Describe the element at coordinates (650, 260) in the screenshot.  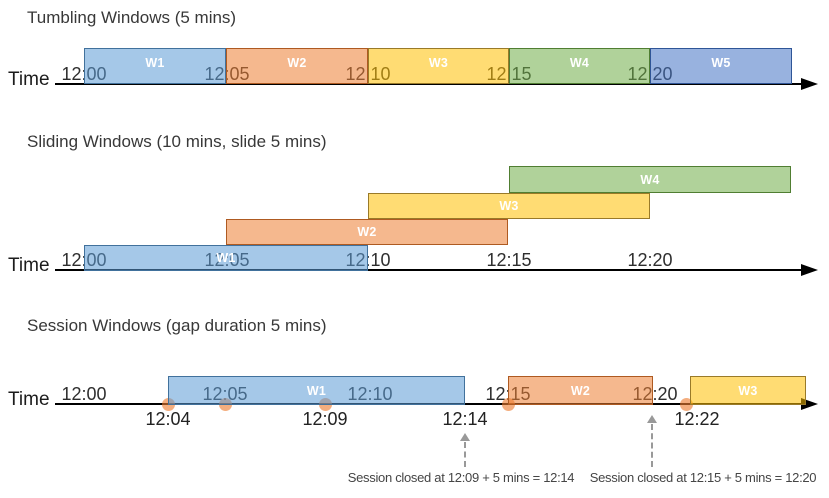
I see `time-tick: 12:20` at that location.